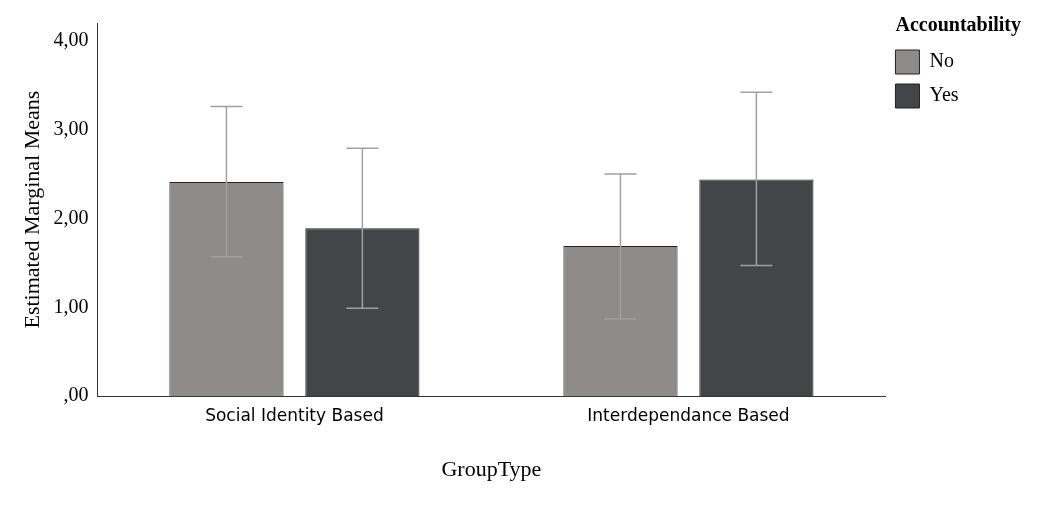 This screenshot has width=1043, height=505. I want to click on x-tick-label: Interdependance Based, so click(688, 414).